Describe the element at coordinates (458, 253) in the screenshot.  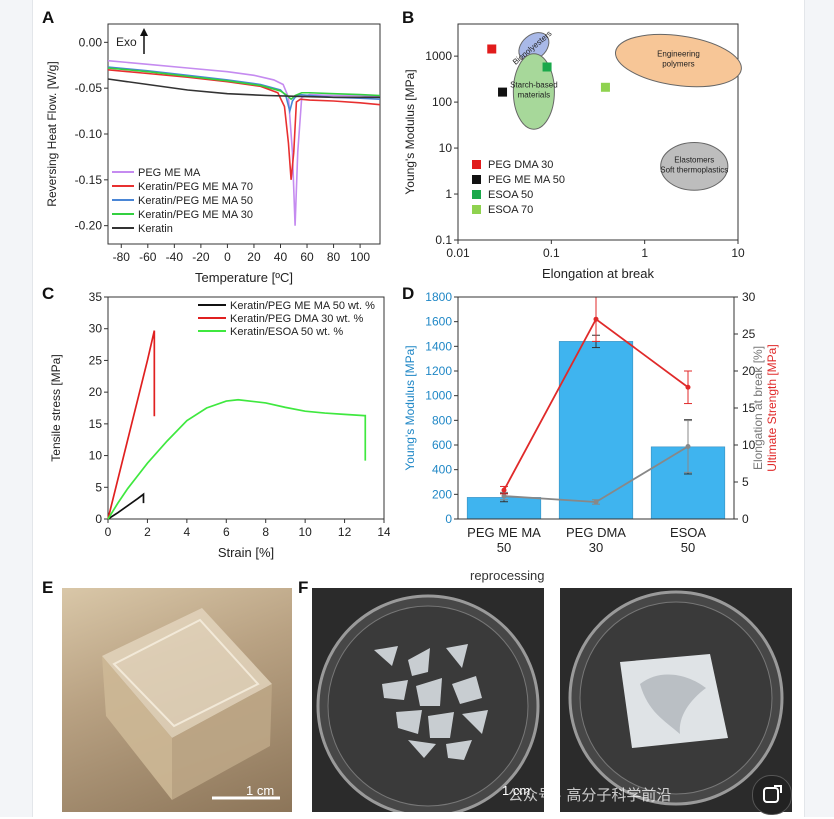
I see `x-tick-label-b: 0.01` at that location.